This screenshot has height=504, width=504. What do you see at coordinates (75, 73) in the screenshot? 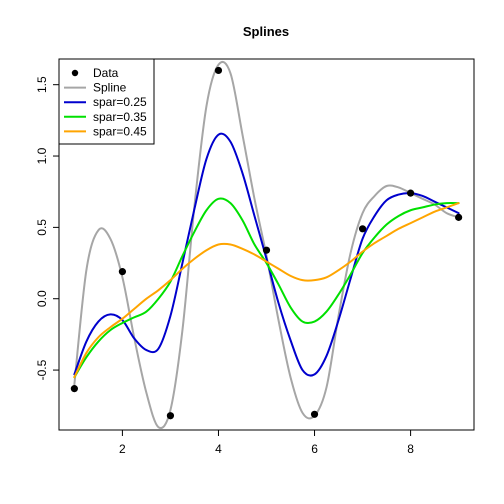
I see `legend-marker-data` at bounding box center [75, 73].